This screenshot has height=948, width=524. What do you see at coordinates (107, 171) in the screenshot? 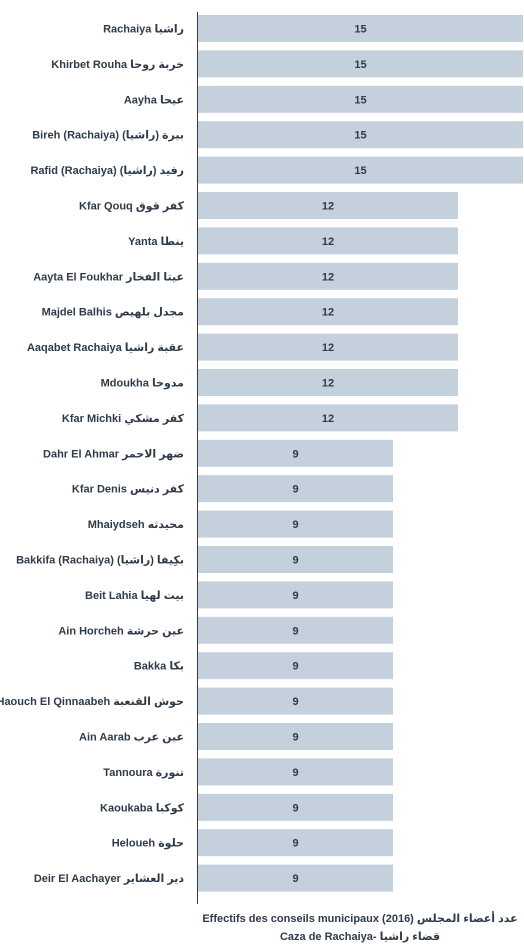
I see `category-label: Rafid (Rachaiya) رفيد (راشيا)` at bounding box center [107, 171].